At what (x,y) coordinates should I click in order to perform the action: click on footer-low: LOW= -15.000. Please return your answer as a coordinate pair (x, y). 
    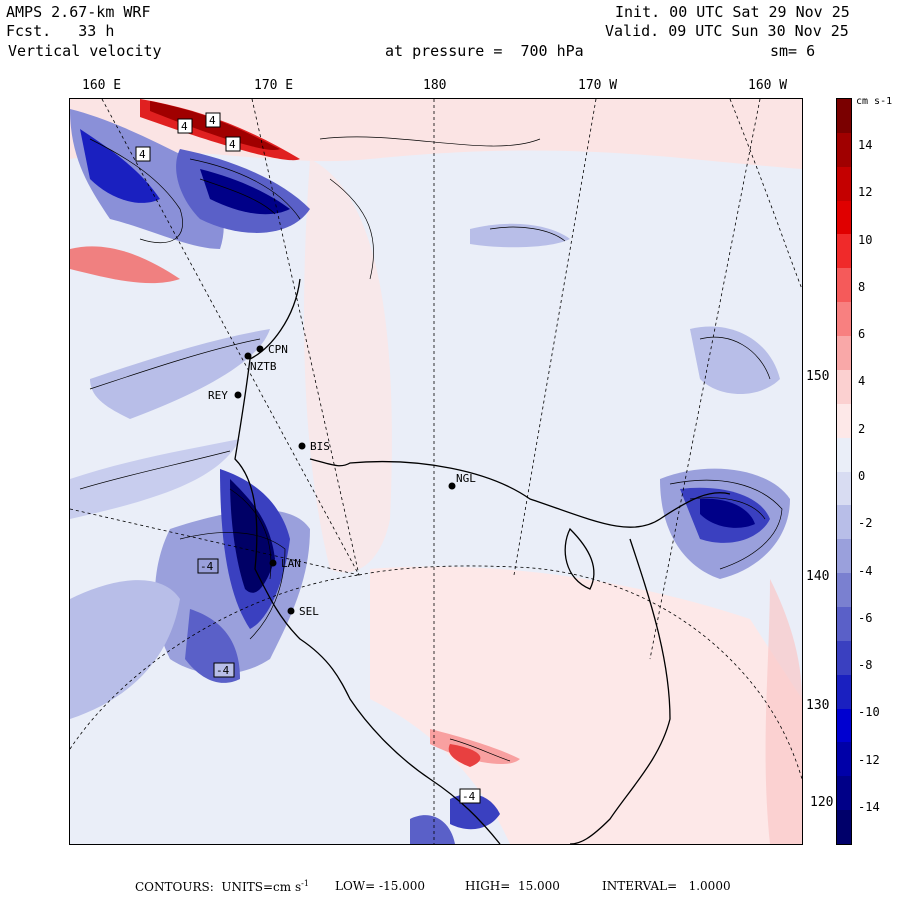
    Looking at the image, I should click on (380, 886).